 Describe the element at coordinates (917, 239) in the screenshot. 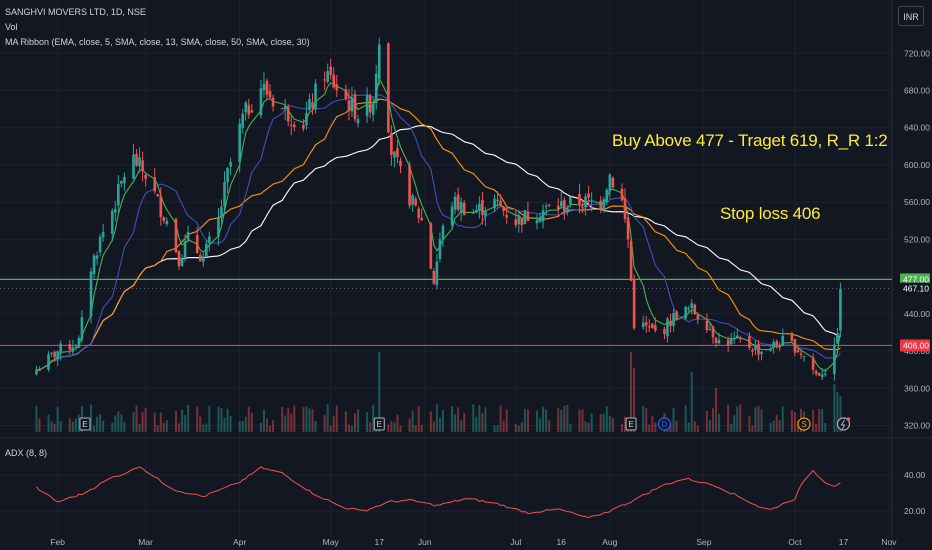

I see `price-tick-label: 520.00` at that location.